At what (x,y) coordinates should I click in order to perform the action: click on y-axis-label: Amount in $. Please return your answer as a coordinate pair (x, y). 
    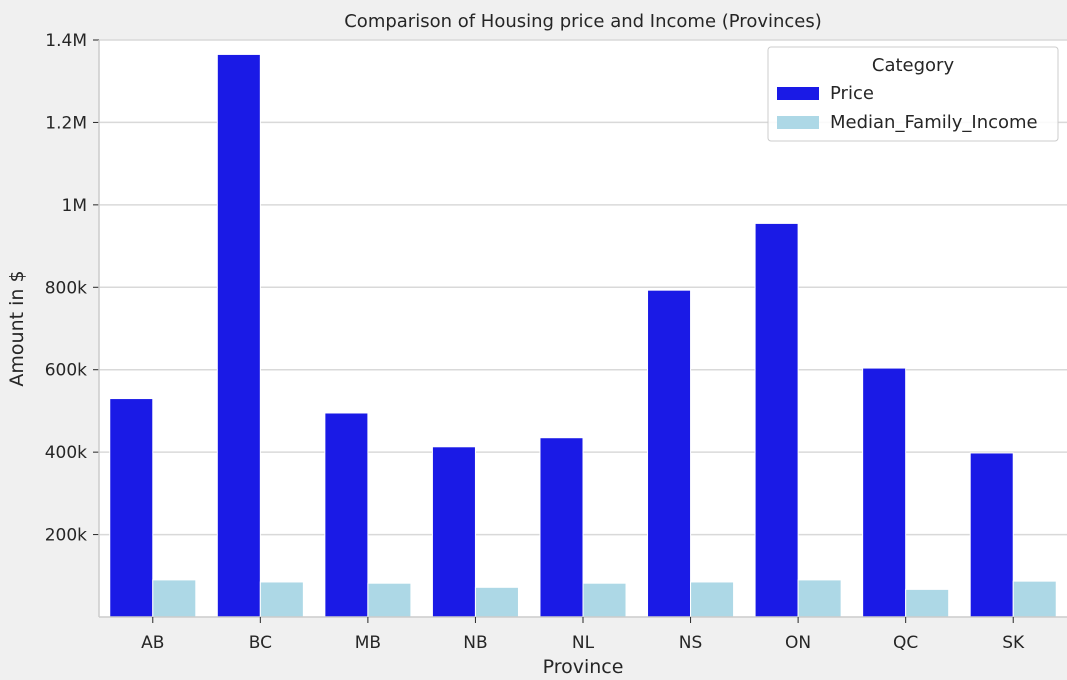
    Looking at the image, I should click on (17, 328).